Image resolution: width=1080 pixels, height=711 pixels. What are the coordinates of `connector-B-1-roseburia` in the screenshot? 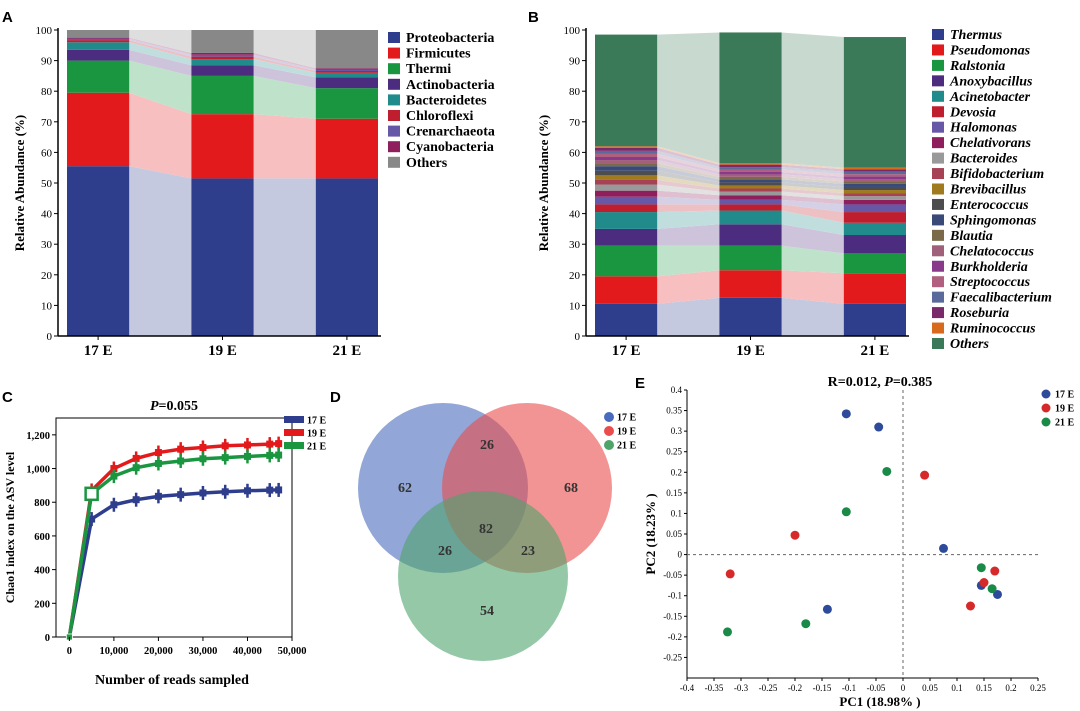 It's located at (812, 168).